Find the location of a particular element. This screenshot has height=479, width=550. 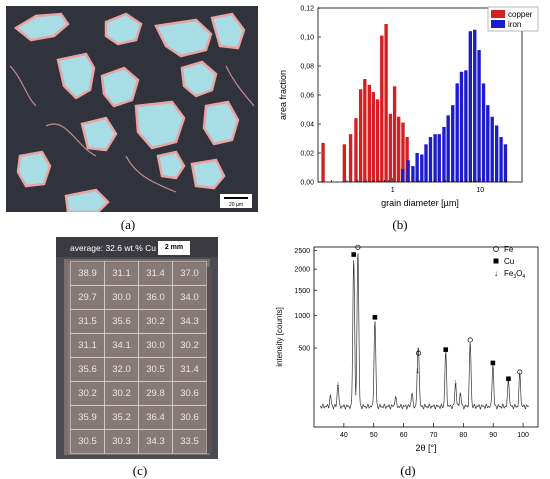

legend-label: Fe is located at coordinates (509, 249).